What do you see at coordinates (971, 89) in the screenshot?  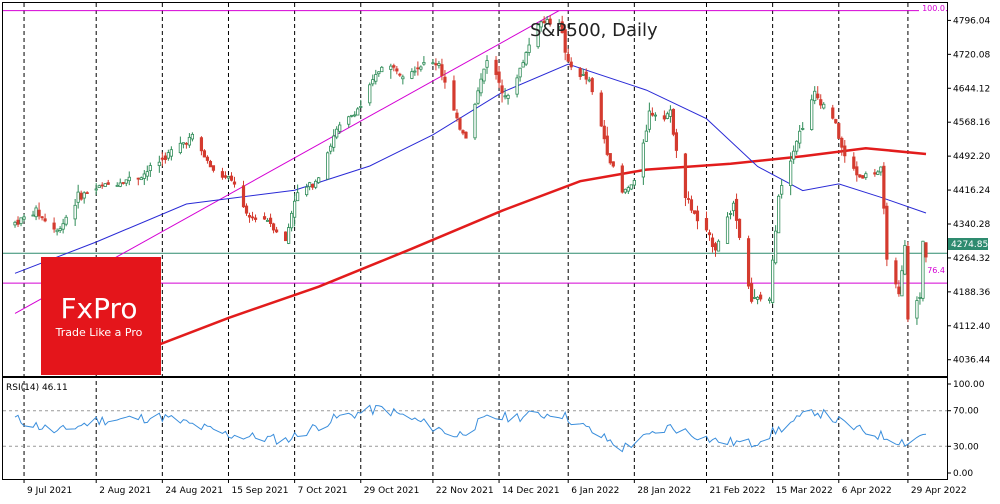 I see `y-tick-label: 4644.12` at bounding box center [971, 89].